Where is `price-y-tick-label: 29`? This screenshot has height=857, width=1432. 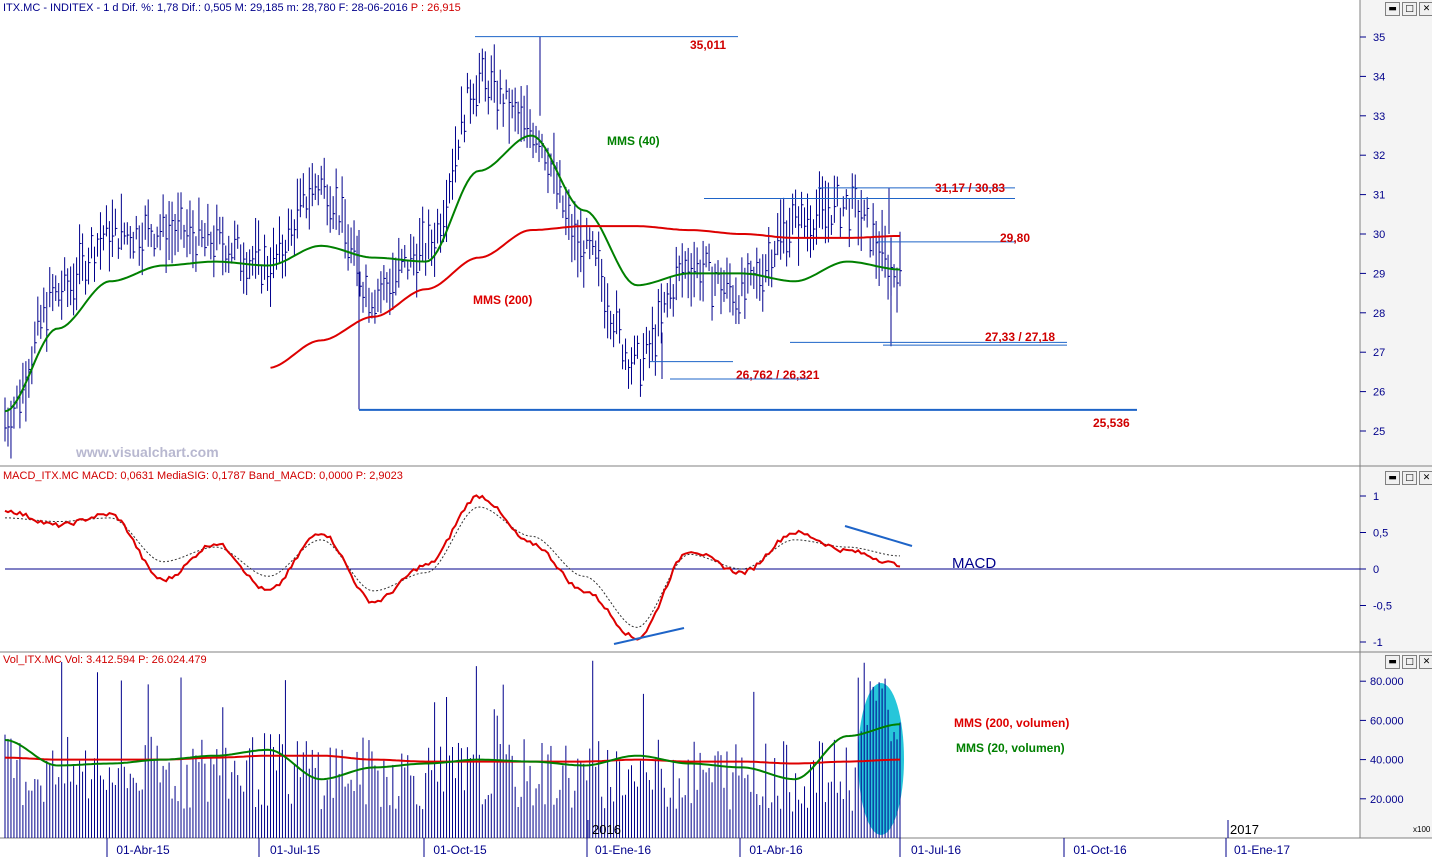 price-y-tick-label: 29 is located at coordinates (1379, 274).